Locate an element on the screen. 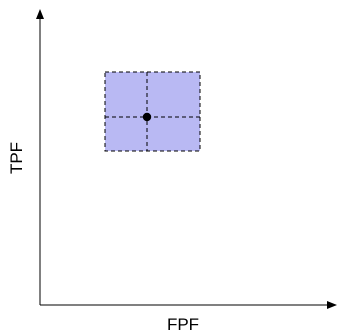 This screenshot has height=333, width=337. y-axis-label: TPF is located at coordinates (16, 158).